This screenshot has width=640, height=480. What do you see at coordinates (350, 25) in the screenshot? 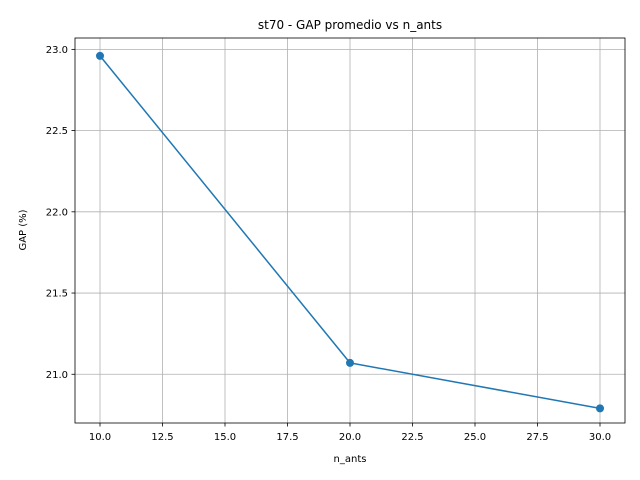
I see `chart-title: st70 - GAP promedio vs n_ants` at bounding box center [350, 25].